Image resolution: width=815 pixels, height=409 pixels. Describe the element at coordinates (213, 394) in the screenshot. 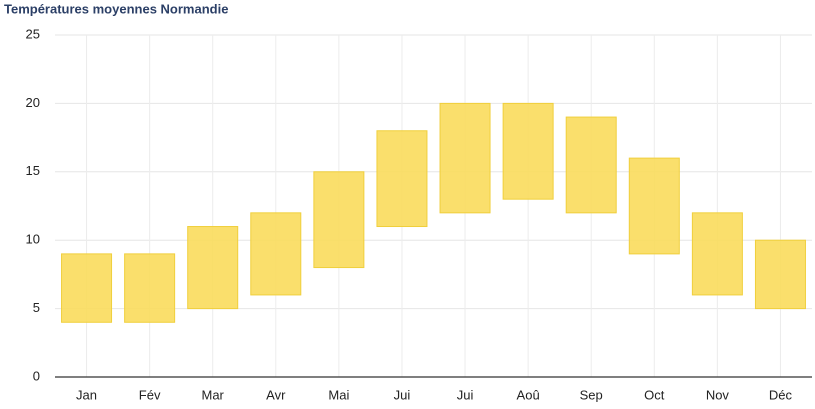

I see `x-tick-label: Mar` at that location.